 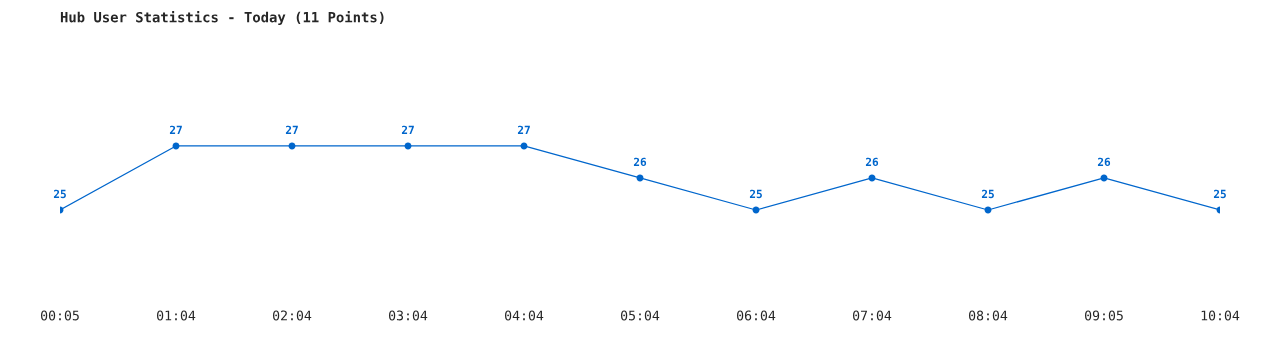 I want to click on x-tick-label: 02:04, so click(x=292, y=315).